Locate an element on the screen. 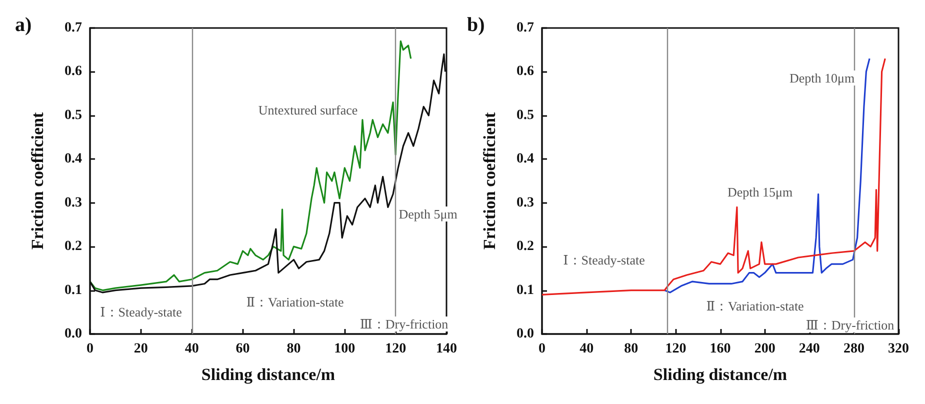  x-tick-label: 320 is located at coordinates (898, 349).